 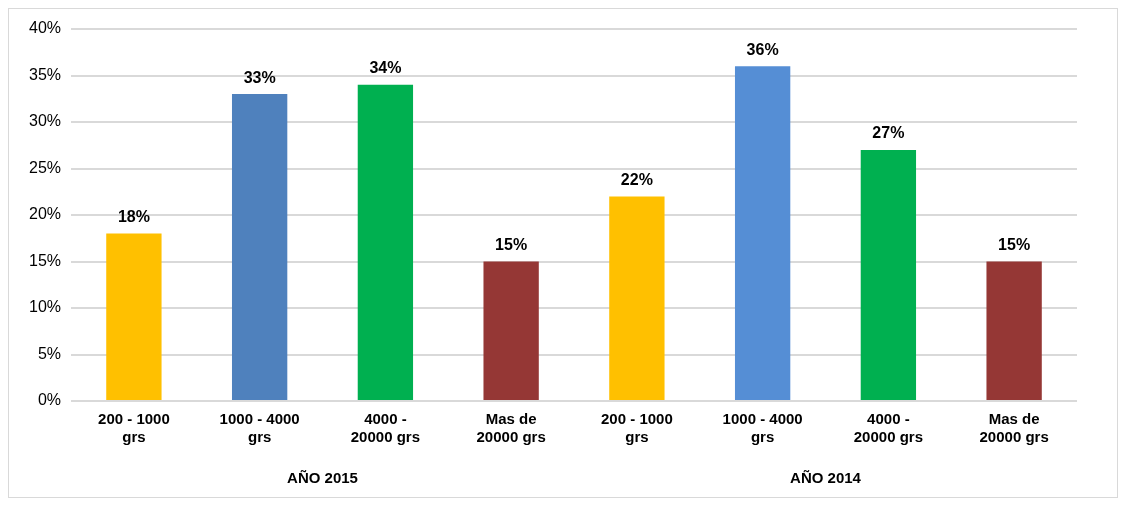 I want to click on data-label: 22%, so click(x=636, y=179).